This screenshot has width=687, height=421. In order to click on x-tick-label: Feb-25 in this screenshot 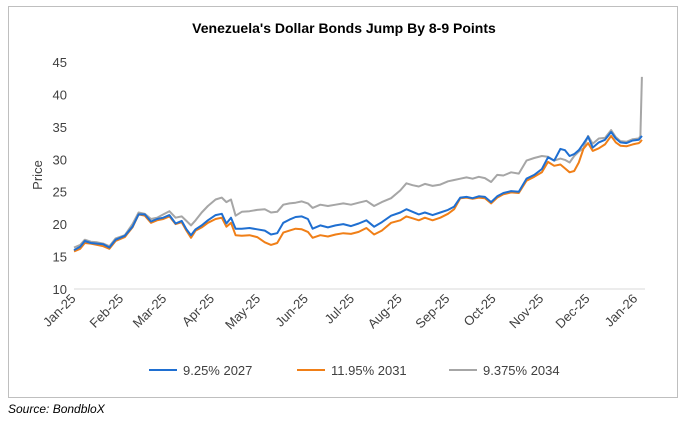, I will do `click(107, 311)`.